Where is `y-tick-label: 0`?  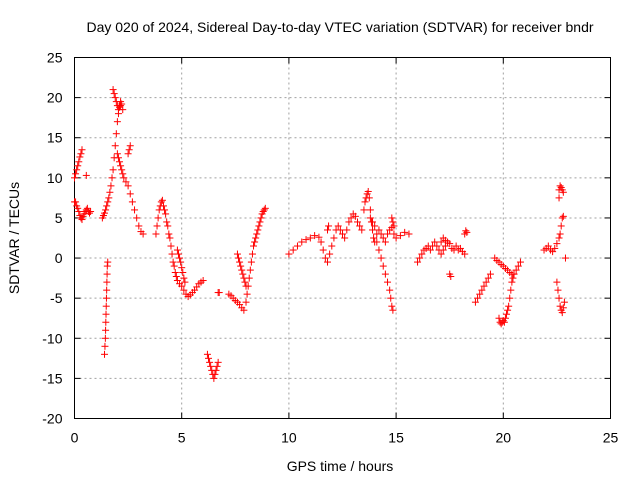 y-tick-label: 0 is located at coordinates (59, 258).